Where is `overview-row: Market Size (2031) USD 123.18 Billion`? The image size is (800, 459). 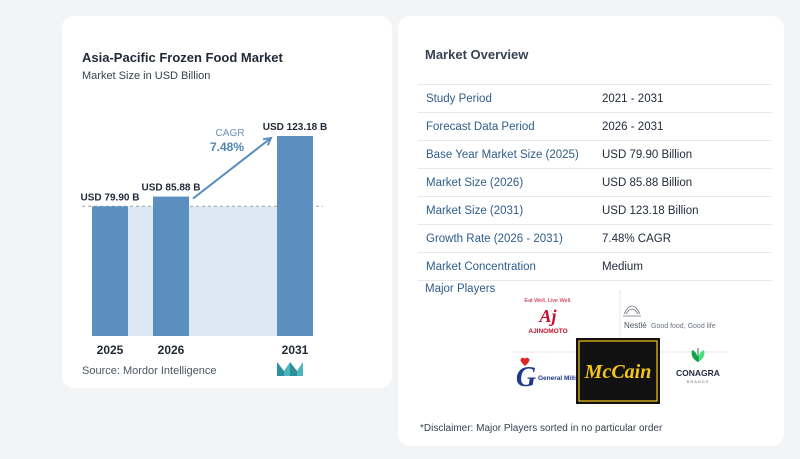 overview-row: Market Size (2031) USD 123.18 Billion is located at coordinates (595, 211).